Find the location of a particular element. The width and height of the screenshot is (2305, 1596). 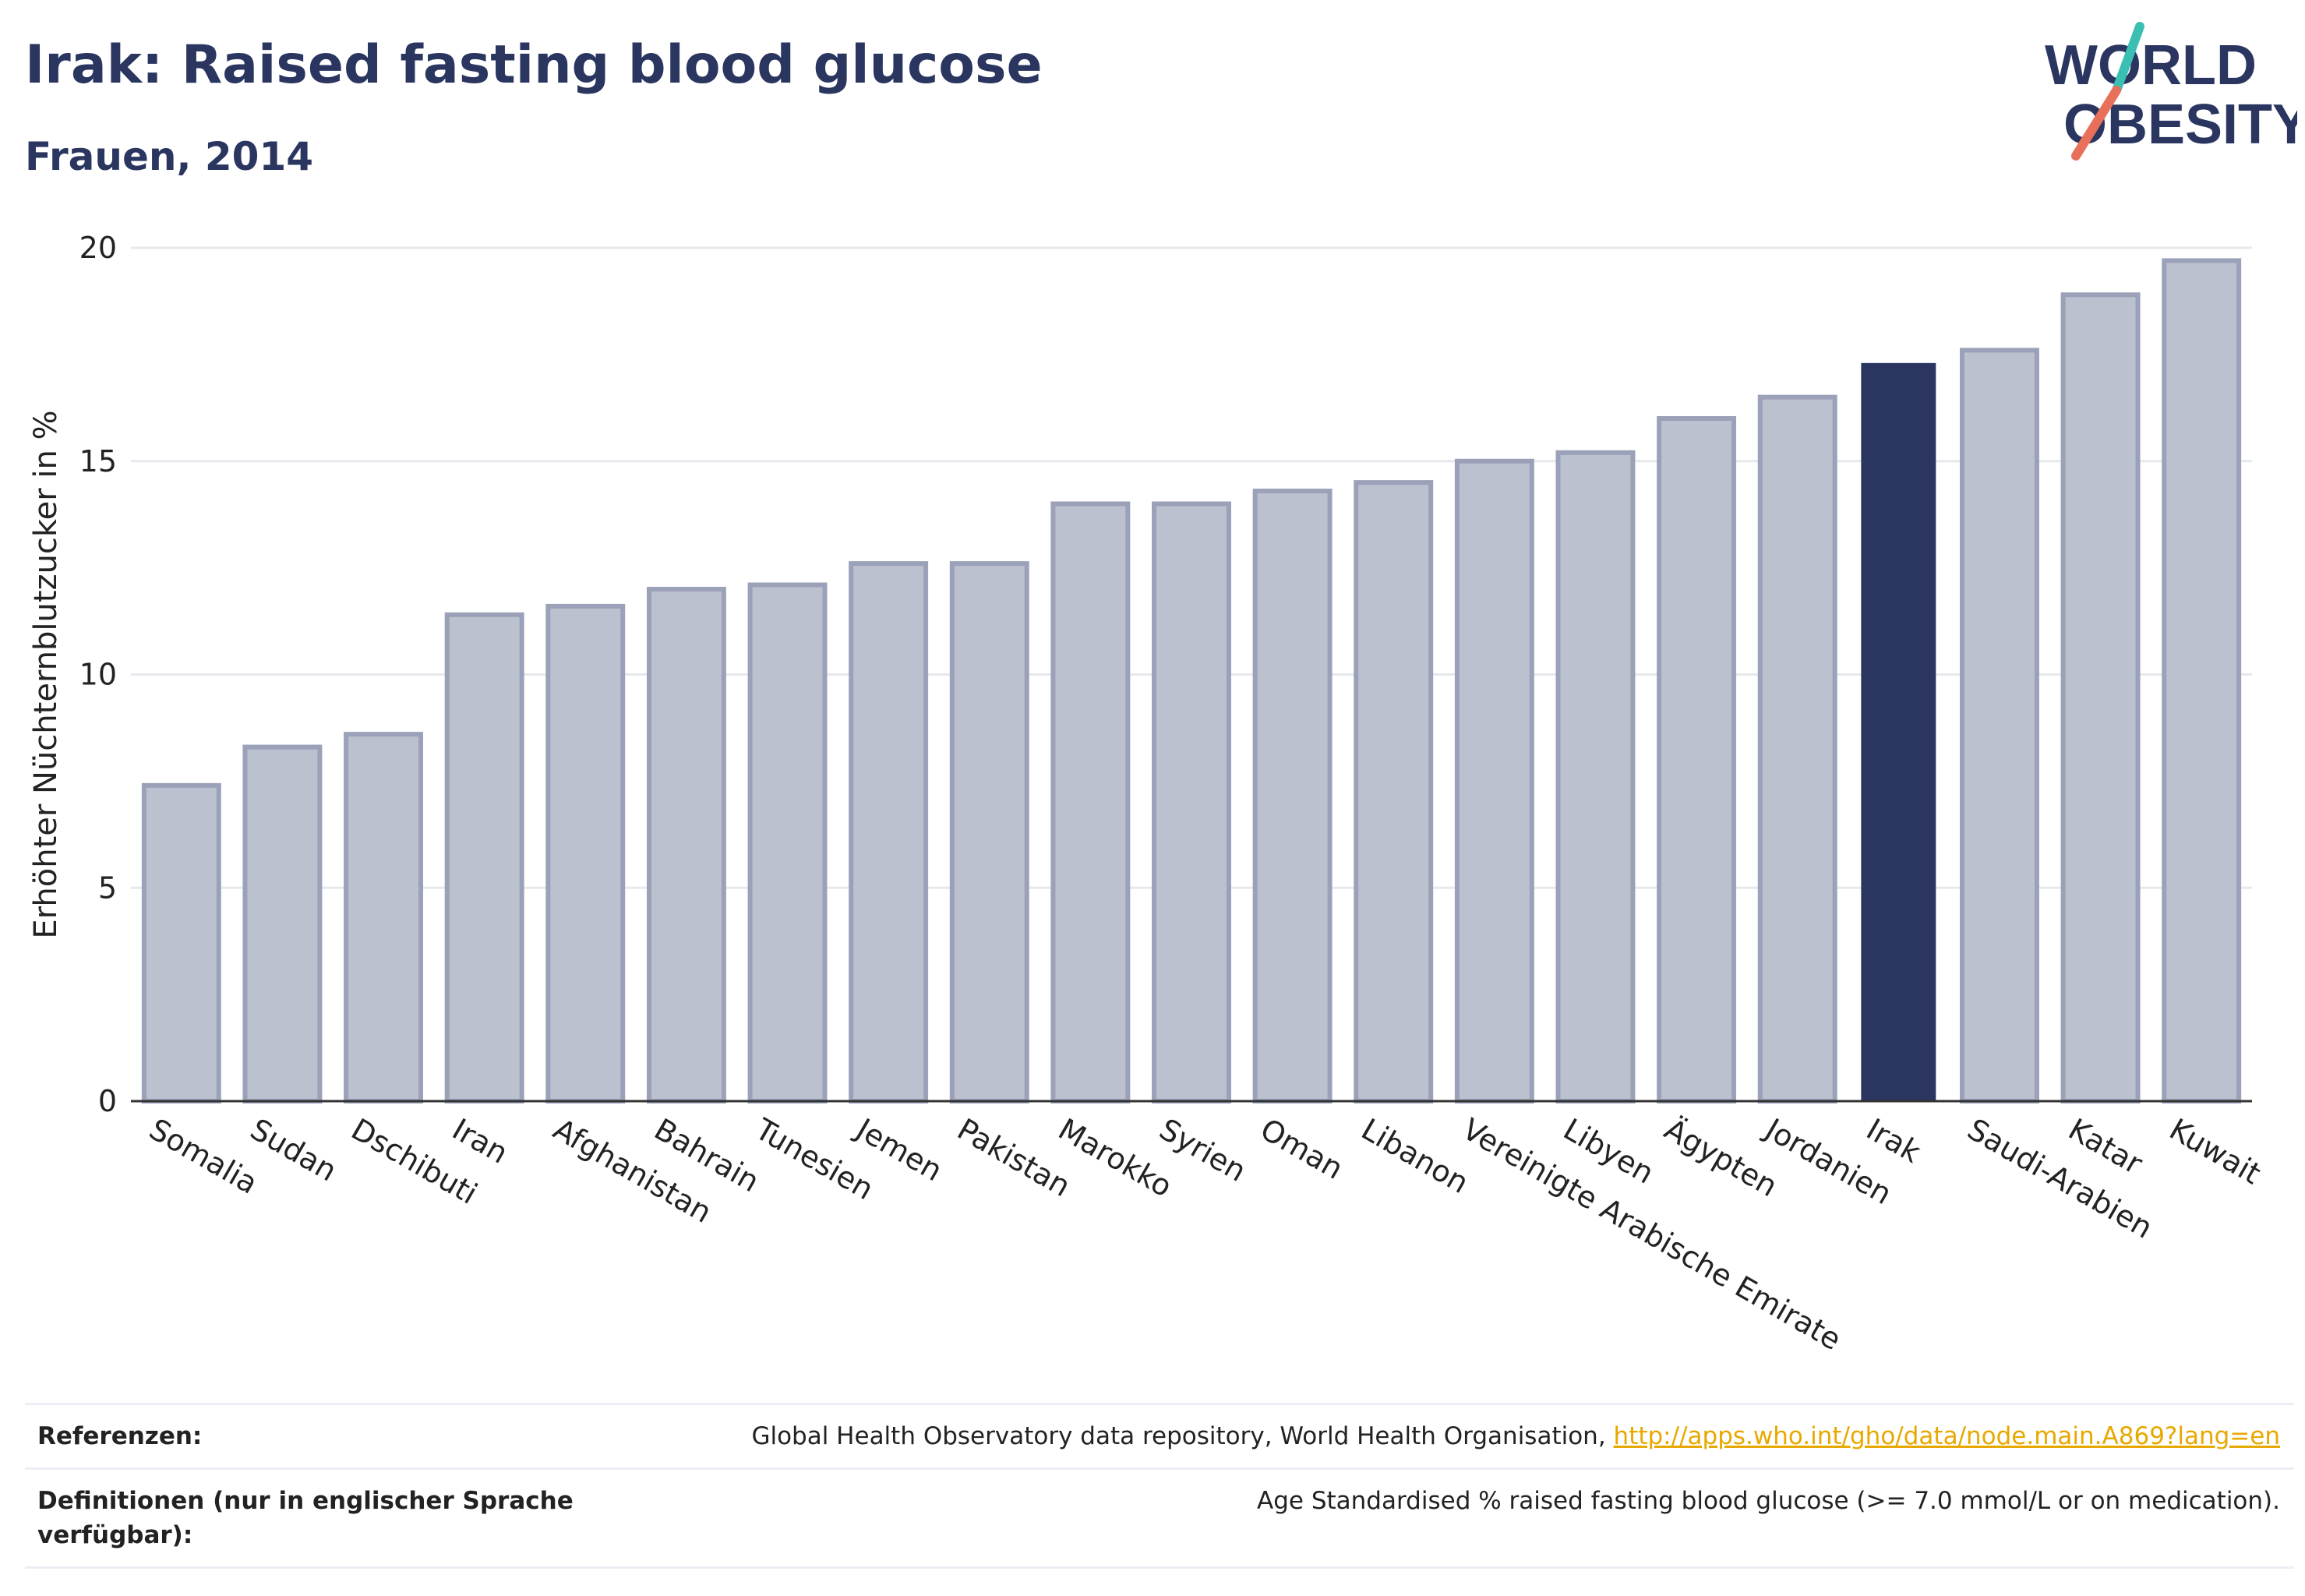

logo-word-world: WORLD is located at coordinates (2151, 65).